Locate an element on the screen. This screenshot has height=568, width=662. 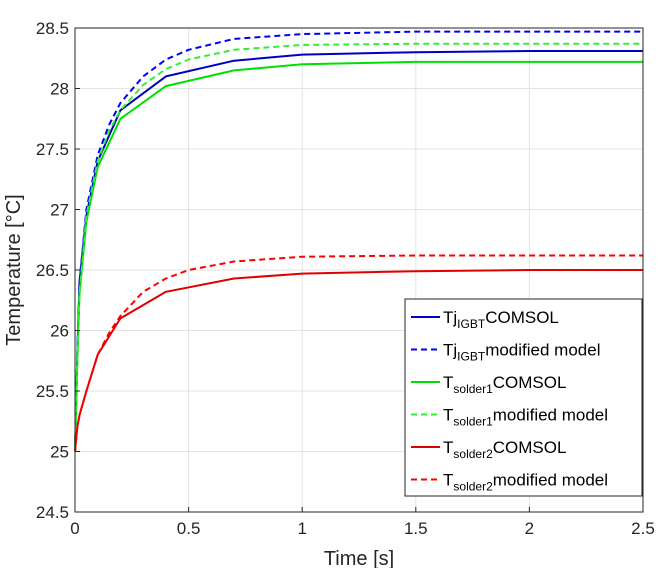
y-tick-label: 28 is located at coordinates (59, 89).